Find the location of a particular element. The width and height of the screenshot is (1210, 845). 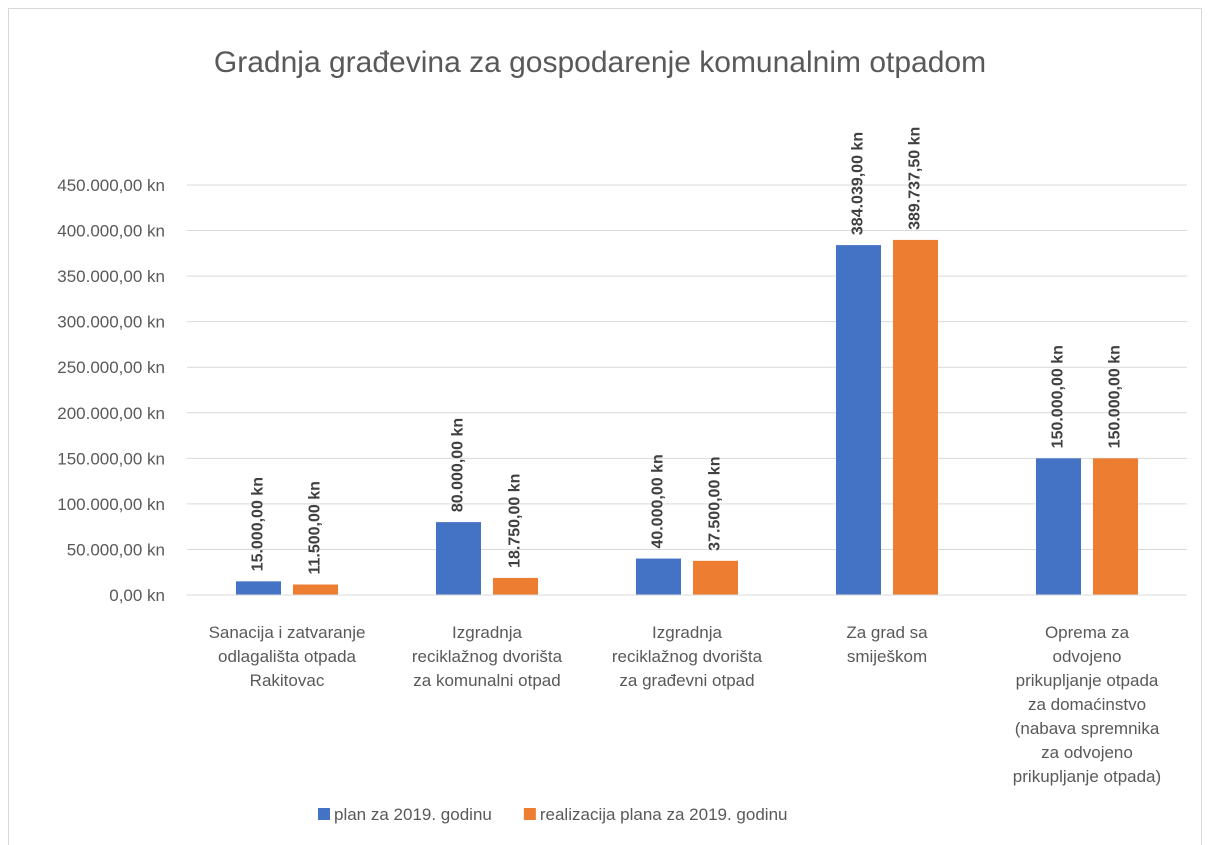

y-tick-label: 350.000,00 kn is located at coordinates (111, 276).